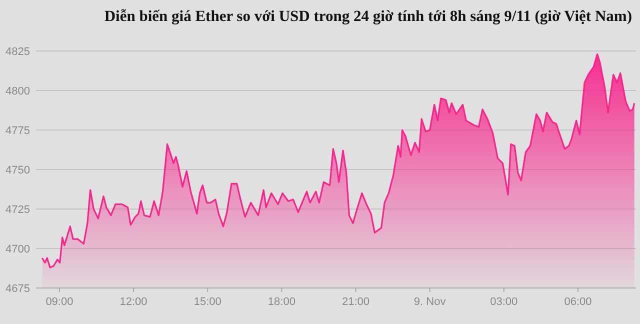 This screenshot has height=324, width=640. I want to click on y-tick-label: 4750, so click(18, 170).